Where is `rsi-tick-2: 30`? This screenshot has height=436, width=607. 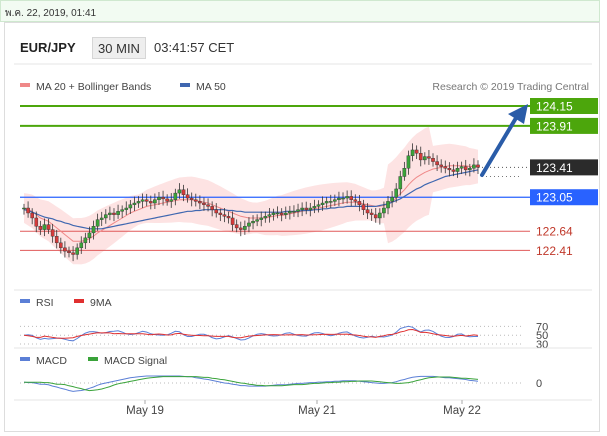 rsi-tick-2: 30 is located at coordinates (542, 345).